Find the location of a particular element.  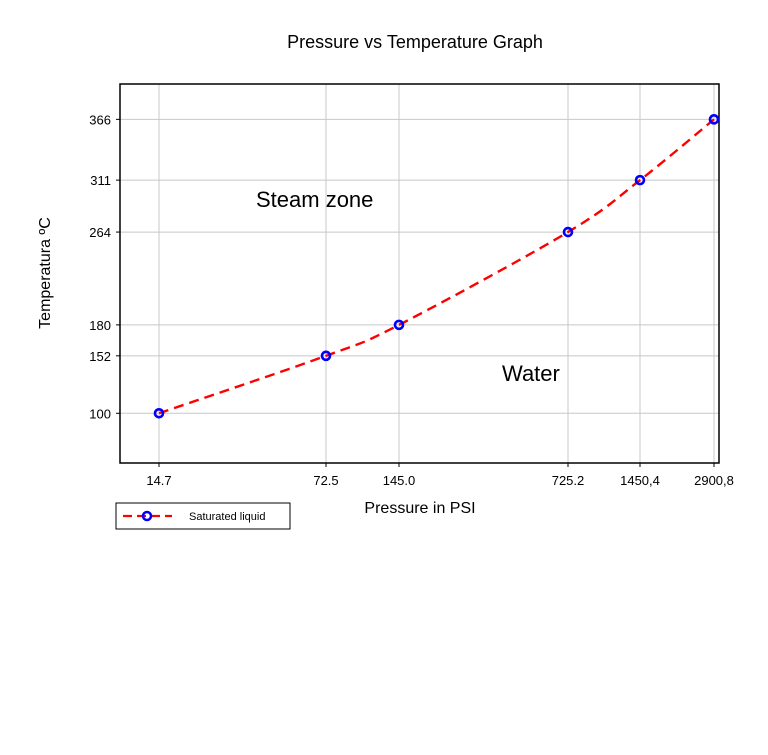

x-tick-label: 2900,8 is located at coordinates (714, 480).